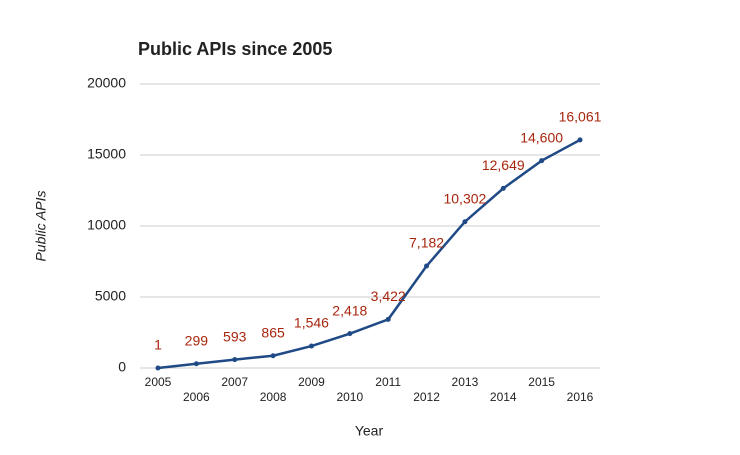  What do you see at coordinates (273, 397) in the screenshot?
I see `x-tick-label: 2008` at bounding box center [273, 397].